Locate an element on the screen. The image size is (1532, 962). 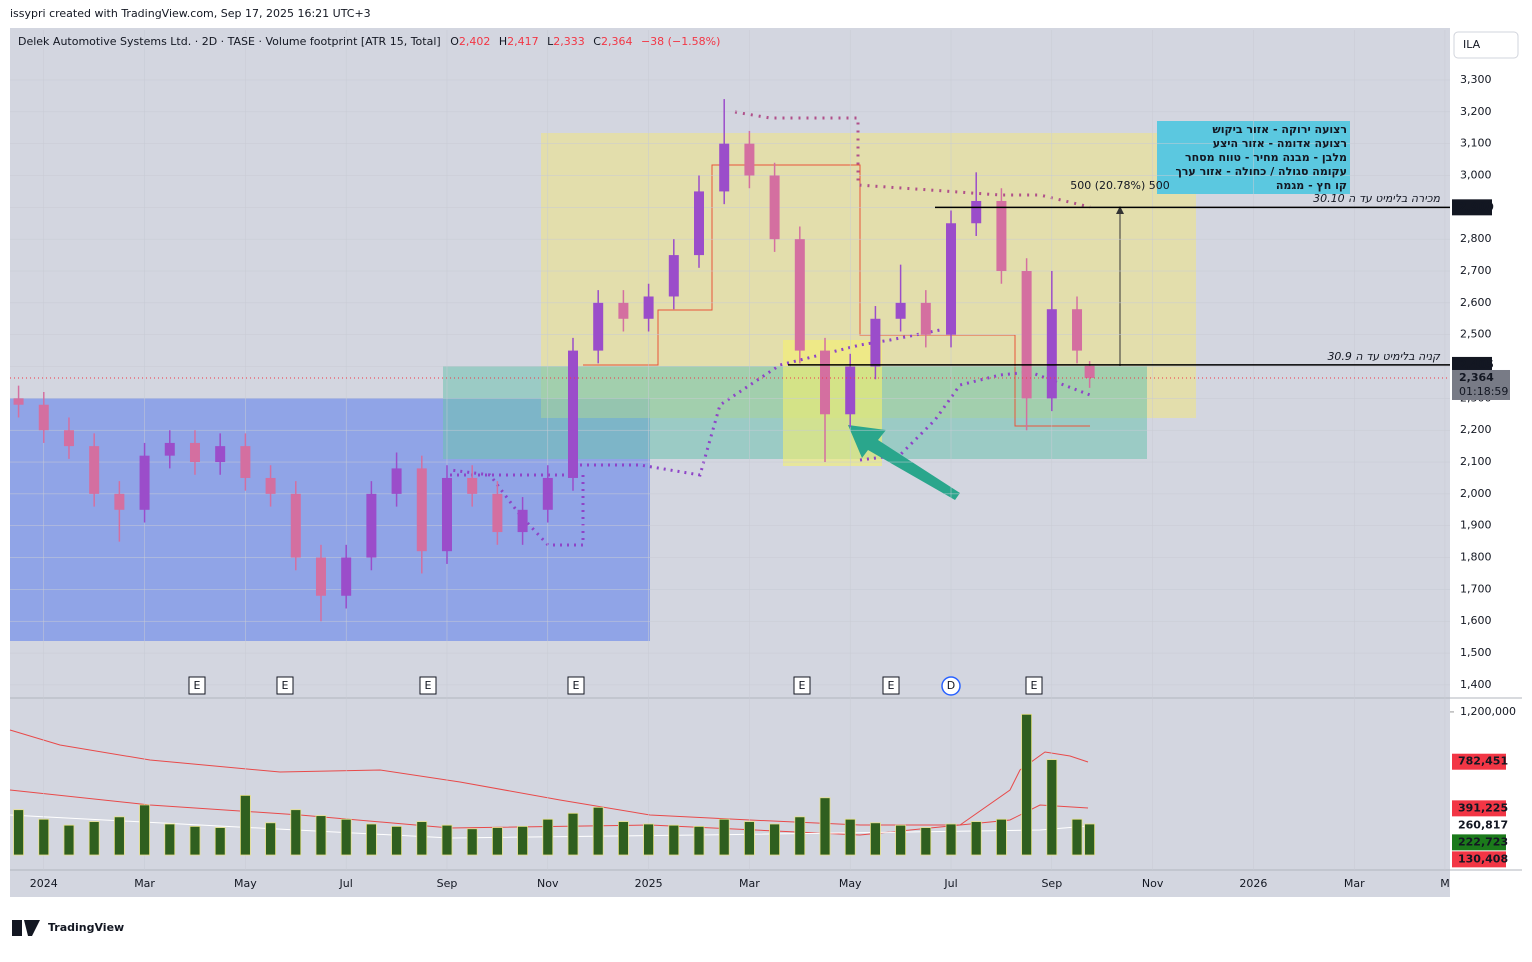
y-tick-label: 1,800 is located at coordinates (1476, 557).